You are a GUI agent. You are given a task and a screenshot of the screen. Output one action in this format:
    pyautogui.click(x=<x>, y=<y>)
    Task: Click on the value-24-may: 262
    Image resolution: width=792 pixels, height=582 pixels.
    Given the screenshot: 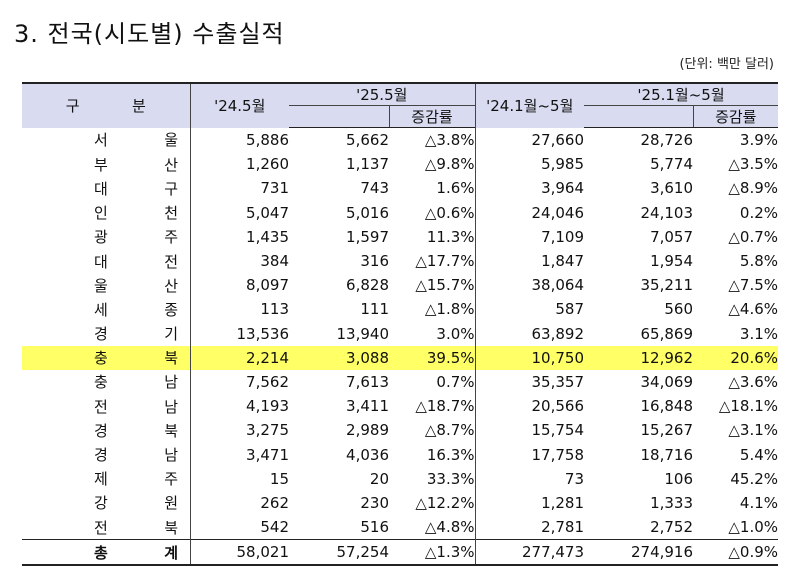 What is the action you would take?
    pyautogui.click(x=239, y=502)
    